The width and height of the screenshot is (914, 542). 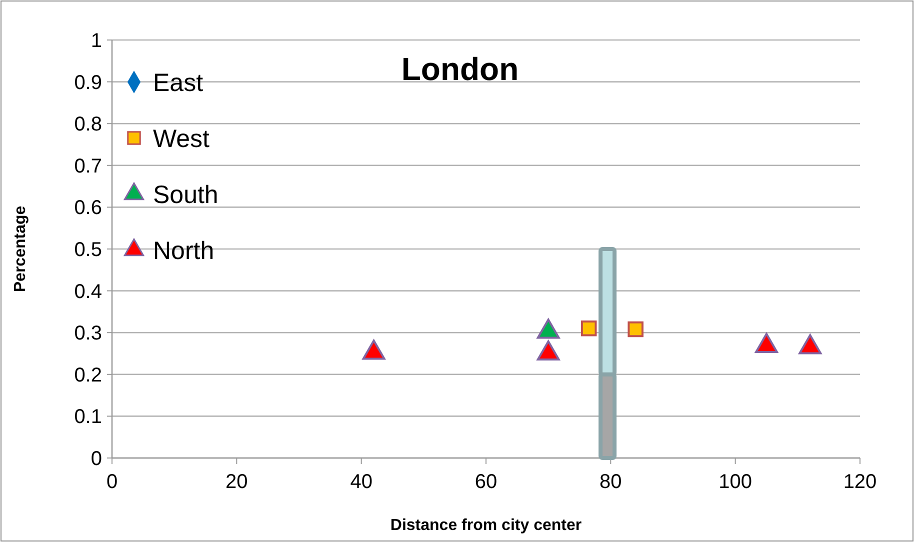 What do you see at coordinates (88, 125) in the screenshot?
I see `y-tick-label: 0.8` at bounding box center [88, 125].